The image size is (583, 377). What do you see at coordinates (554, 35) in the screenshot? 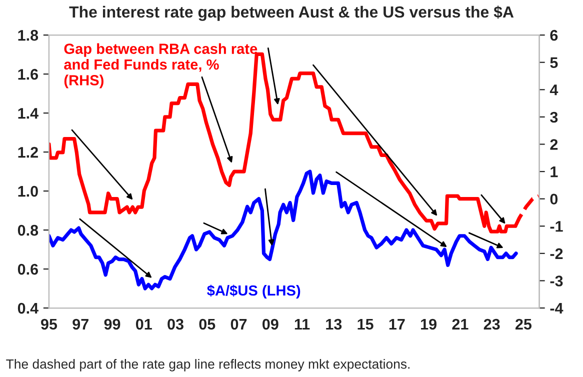
I see `y2-tick-label: 6` at bounding box center [554, 35].